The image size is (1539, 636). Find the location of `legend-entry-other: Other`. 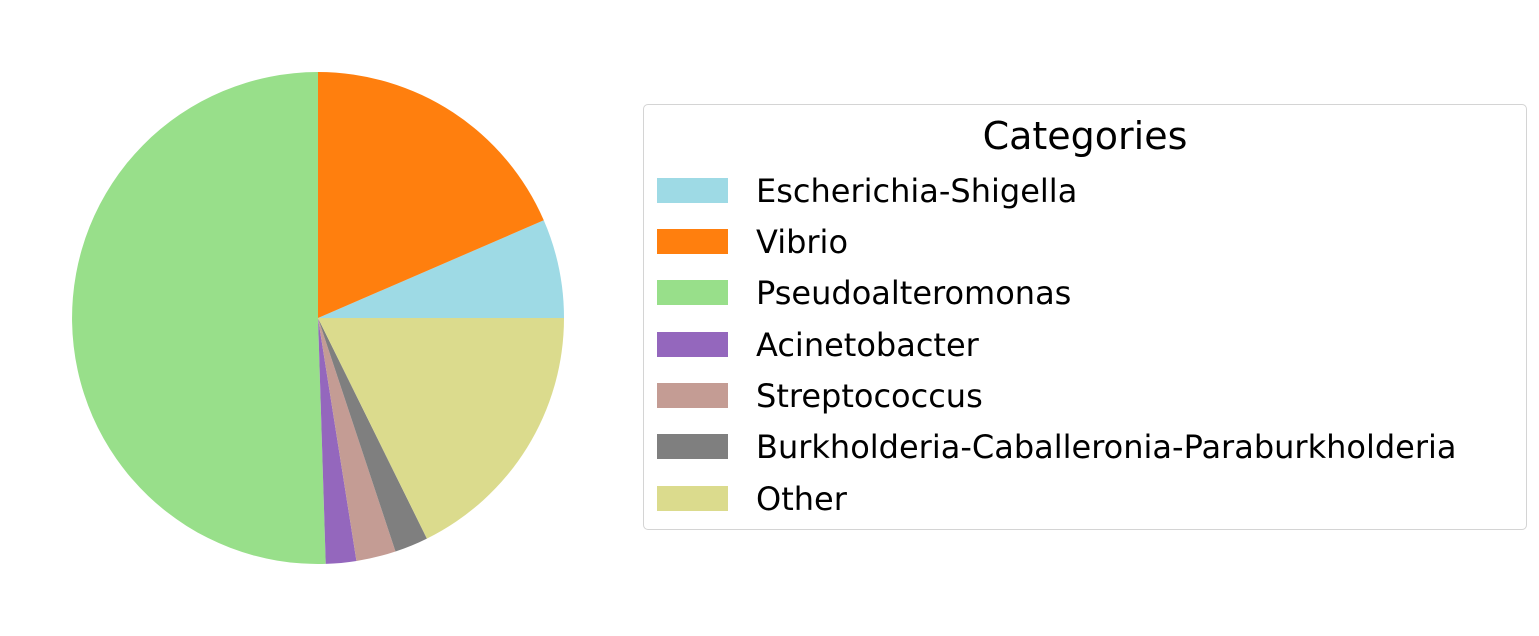

legend-entry-other: Other is located at coordinates (1085, 499).